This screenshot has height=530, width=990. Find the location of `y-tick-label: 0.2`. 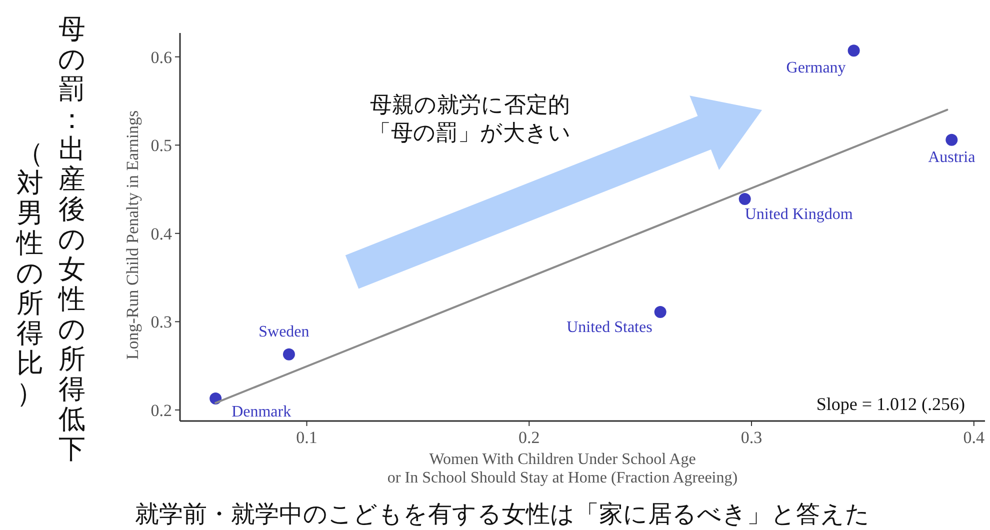

y-tick-label: 0.2 is located at coordinates (161, 410).